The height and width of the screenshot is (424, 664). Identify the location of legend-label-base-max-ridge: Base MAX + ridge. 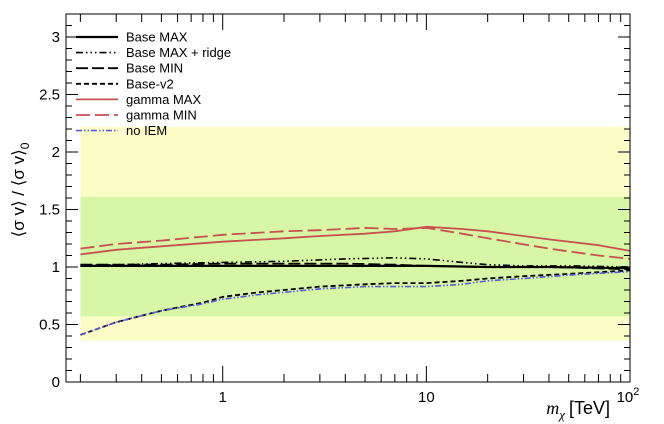
(178, 52).